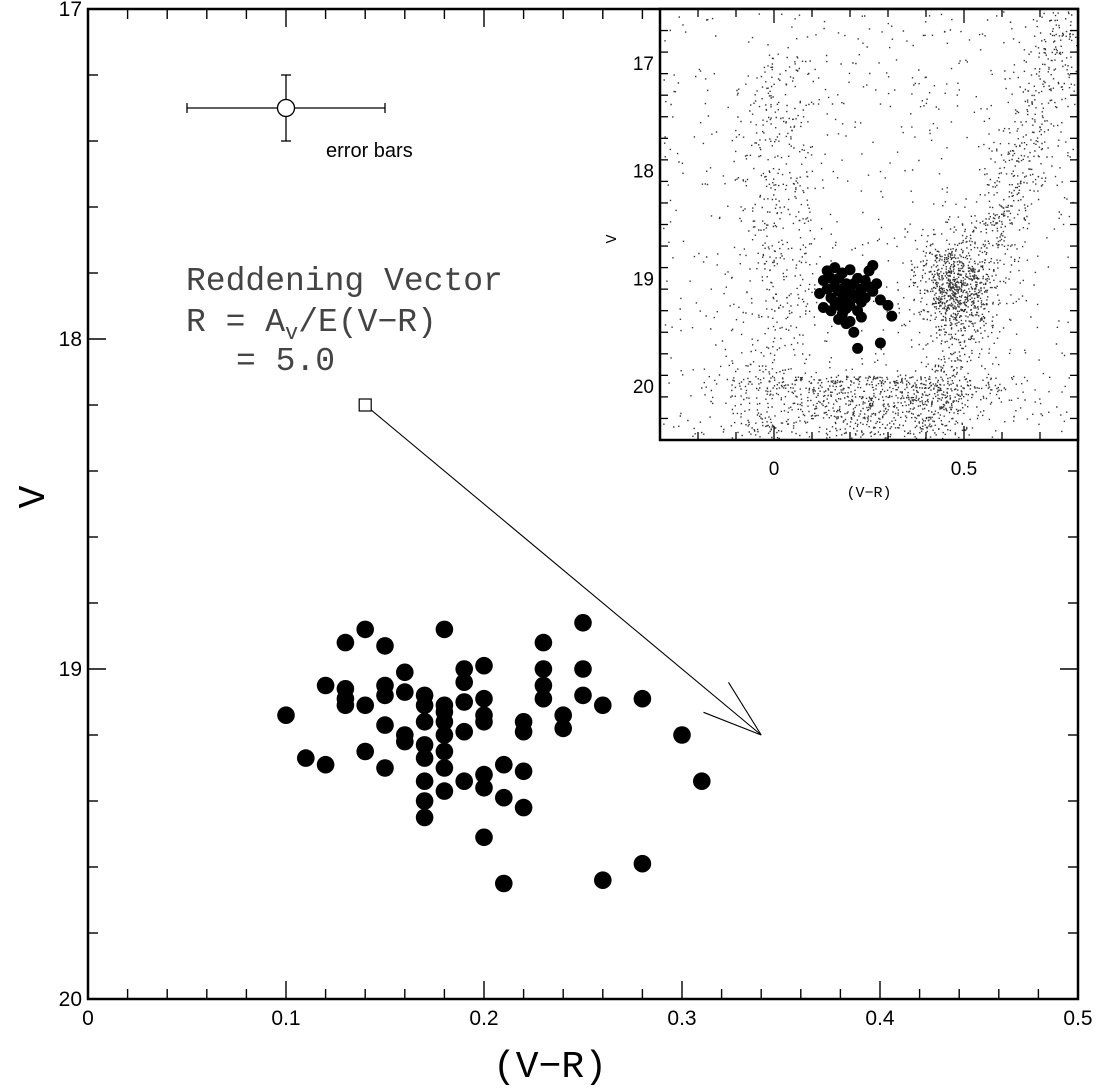 This screenshot has width=1101, height=1090. I want to click on reddening-eq-rest: /E(V−R), so click(367, 322).